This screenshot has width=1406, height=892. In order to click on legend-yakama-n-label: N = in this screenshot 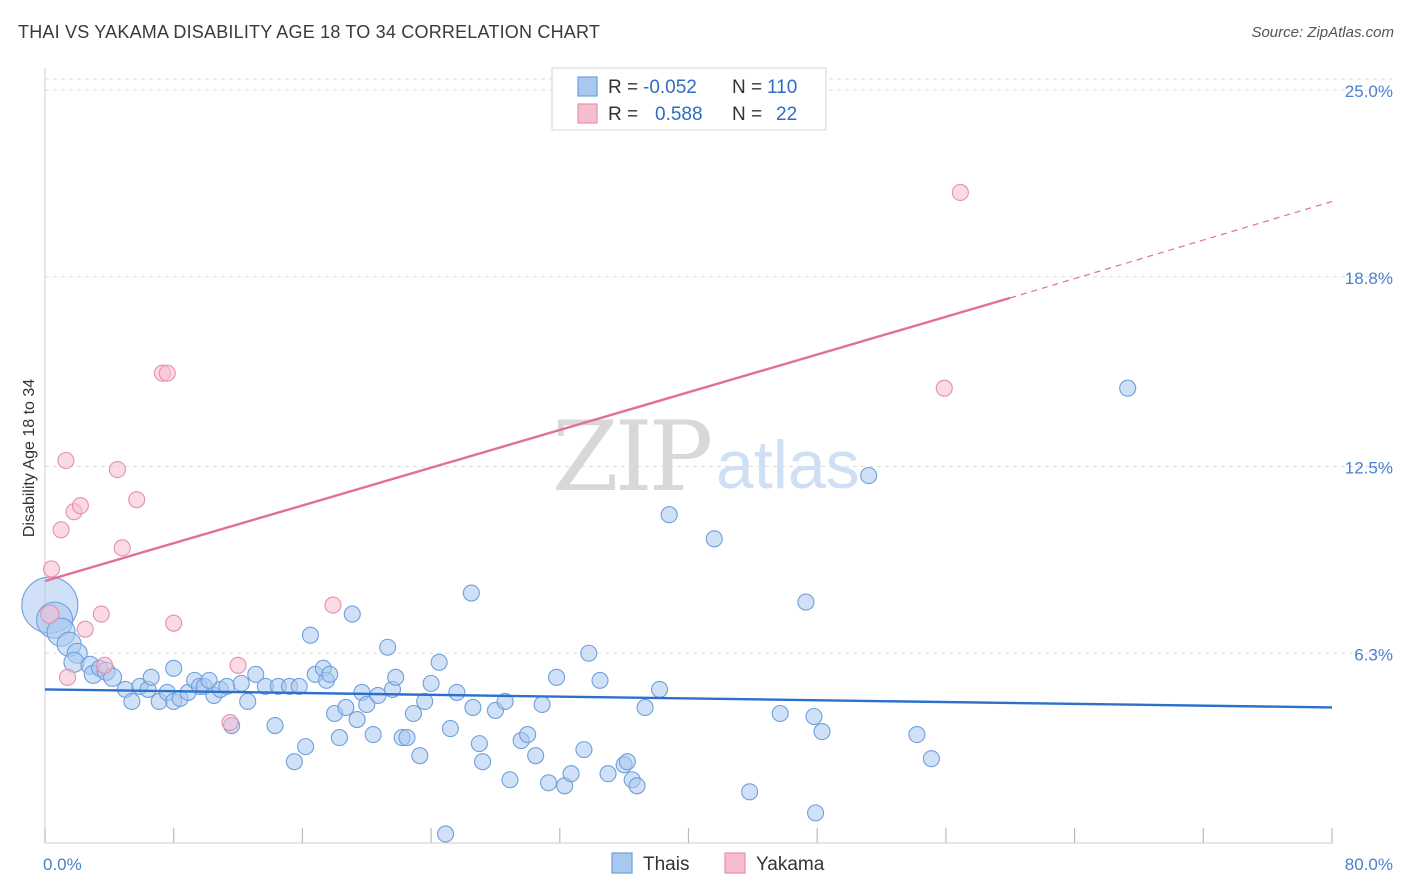, I will do `click(747, 114)`.